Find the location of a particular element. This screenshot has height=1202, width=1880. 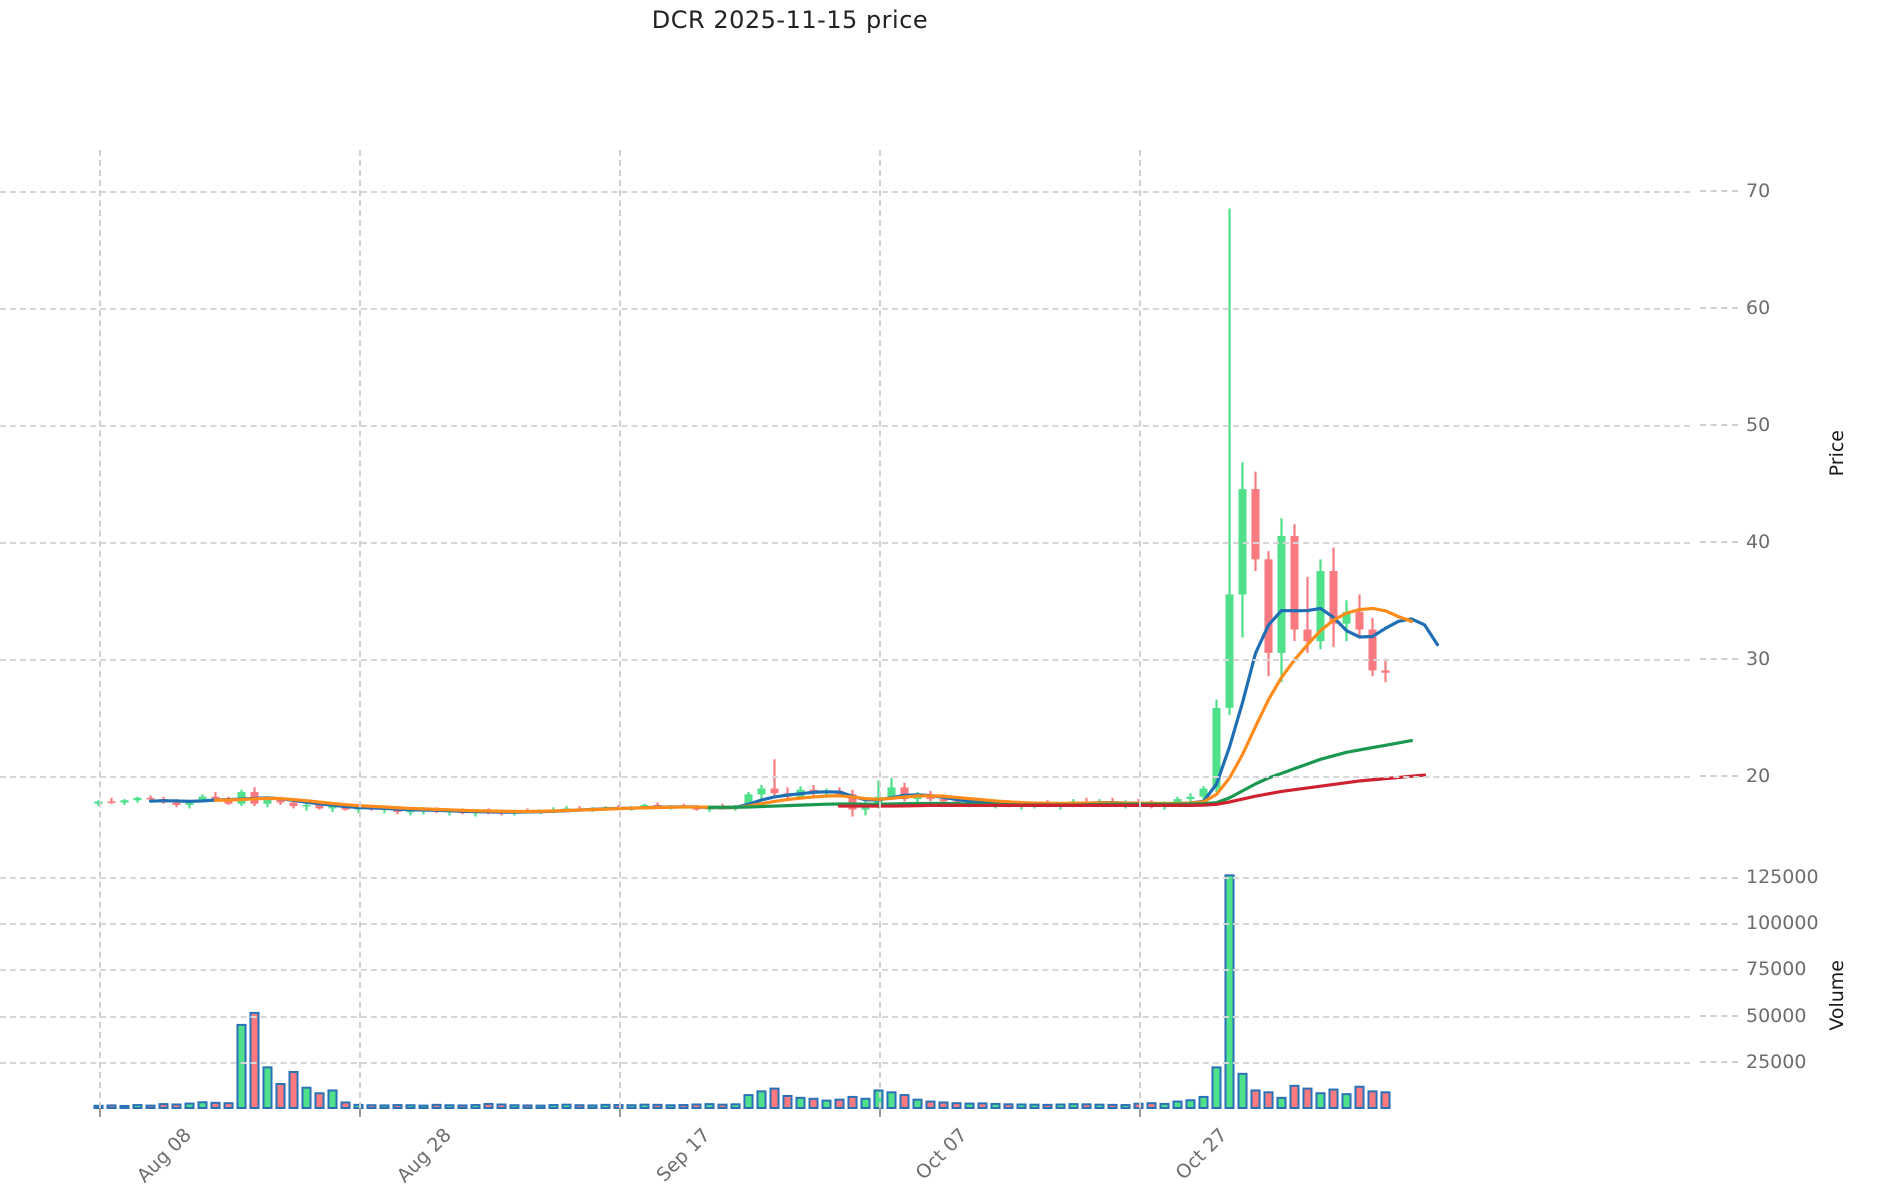

x-tick-mark is located at coordinates (879, 1112).